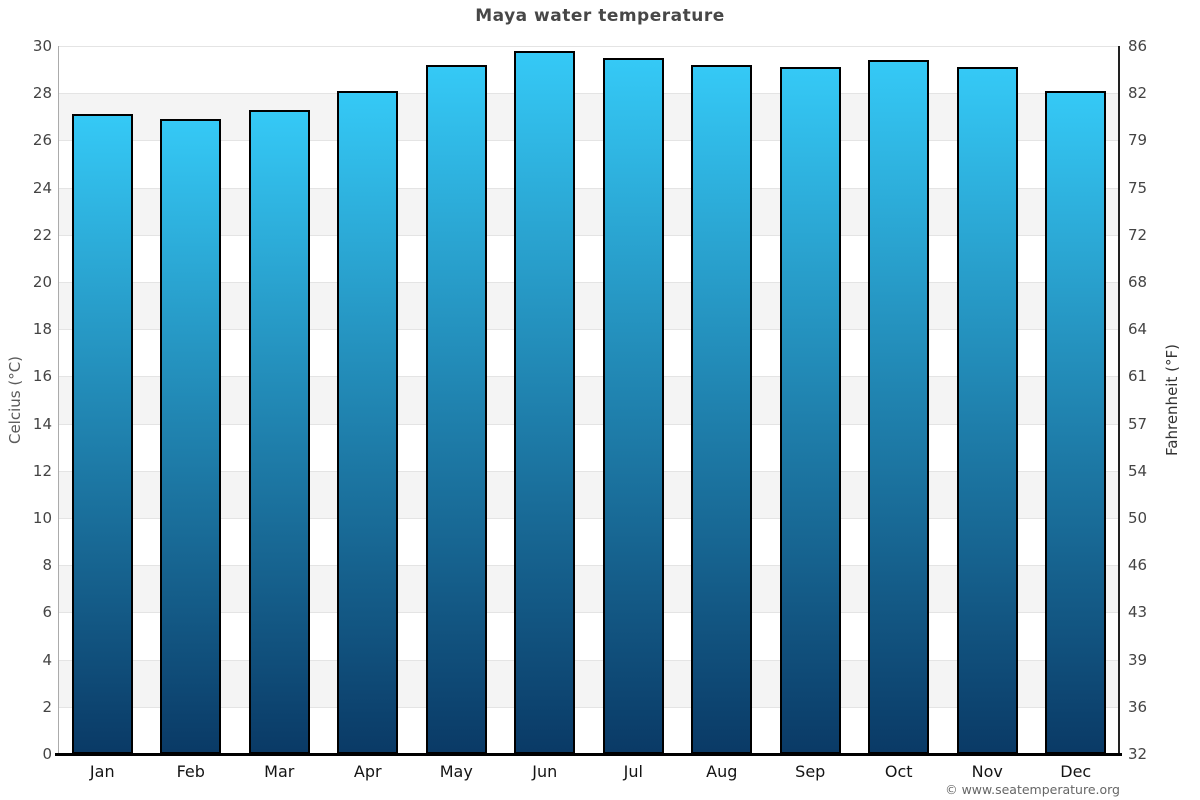 The image size is (1200, 800). What do you see at coordinates (190, 771) in the screenshot?
I see `month-label-feb: Feb` at bounding box center [190, 771].